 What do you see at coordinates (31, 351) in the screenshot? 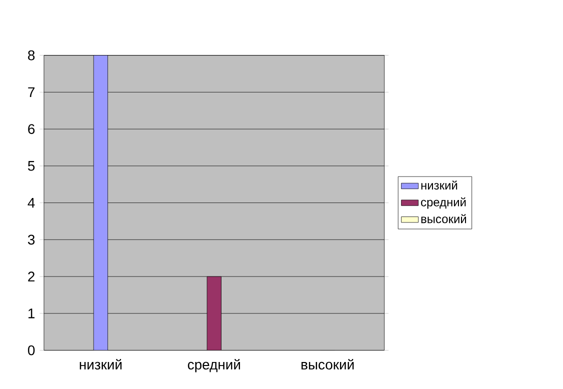
I see `y-tick-label: 0` at bounding box center [31, 351].